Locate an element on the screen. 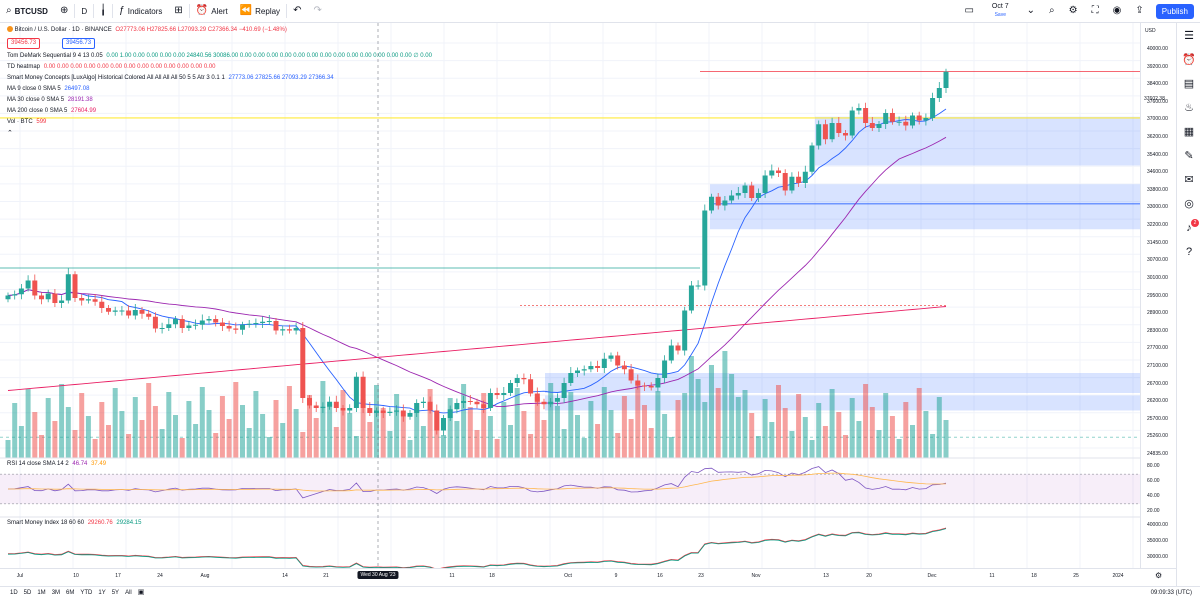 This screenshot has width=1200, height=599. collapse-legend-button: ⌃ is located at coordinates (10, 134).